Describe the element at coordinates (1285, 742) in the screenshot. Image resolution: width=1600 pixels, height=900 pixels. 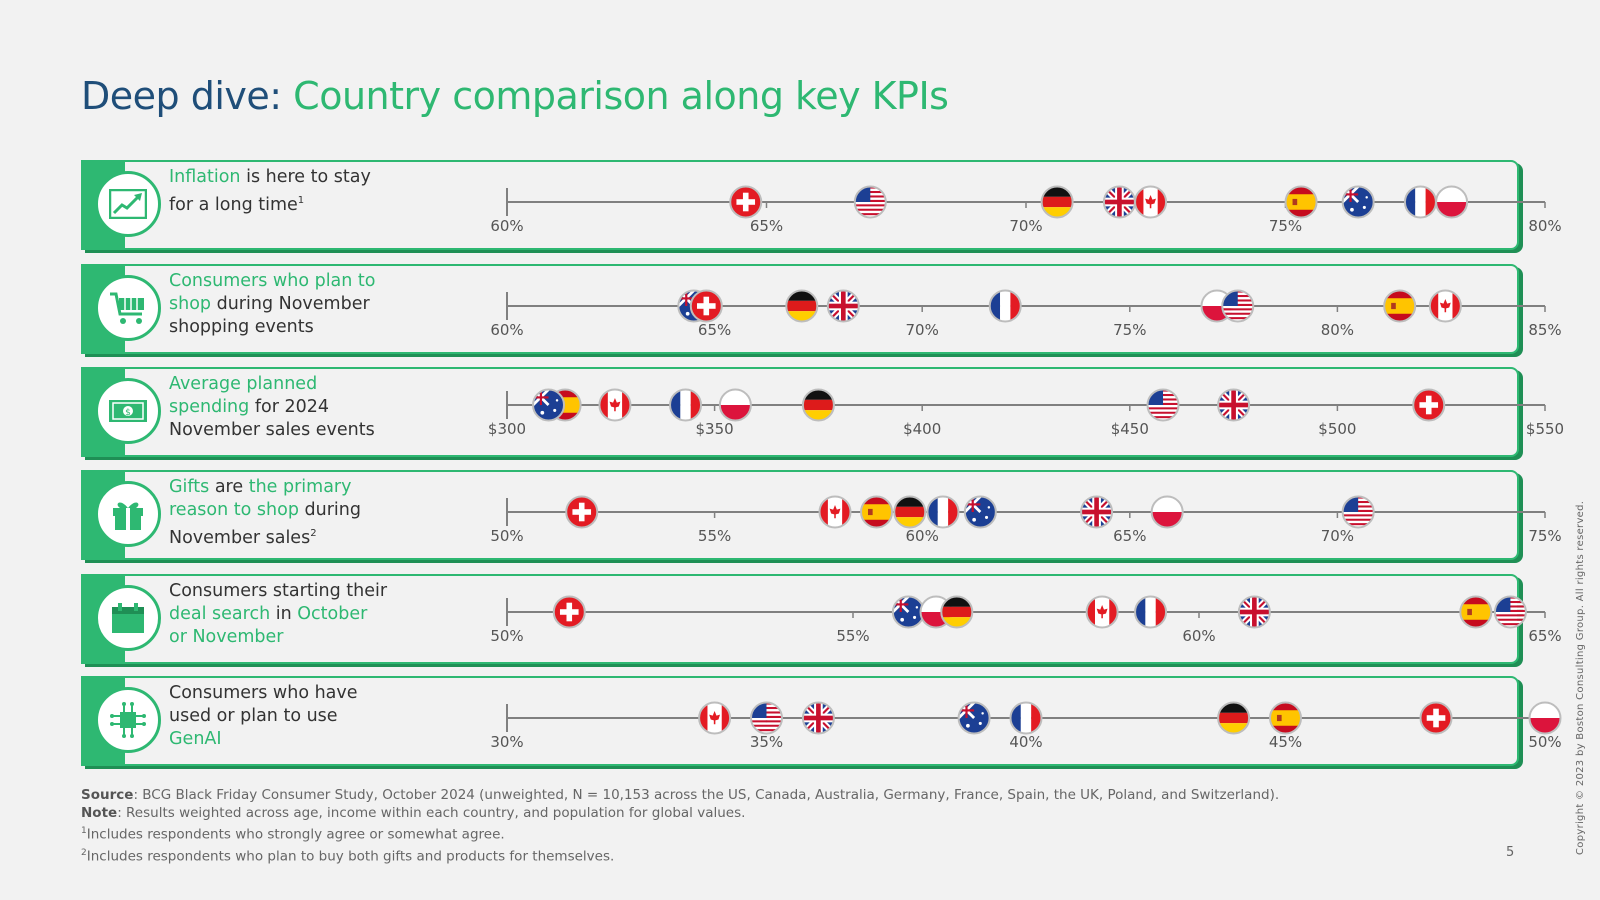
I see `tick-label: 45%` at that location.